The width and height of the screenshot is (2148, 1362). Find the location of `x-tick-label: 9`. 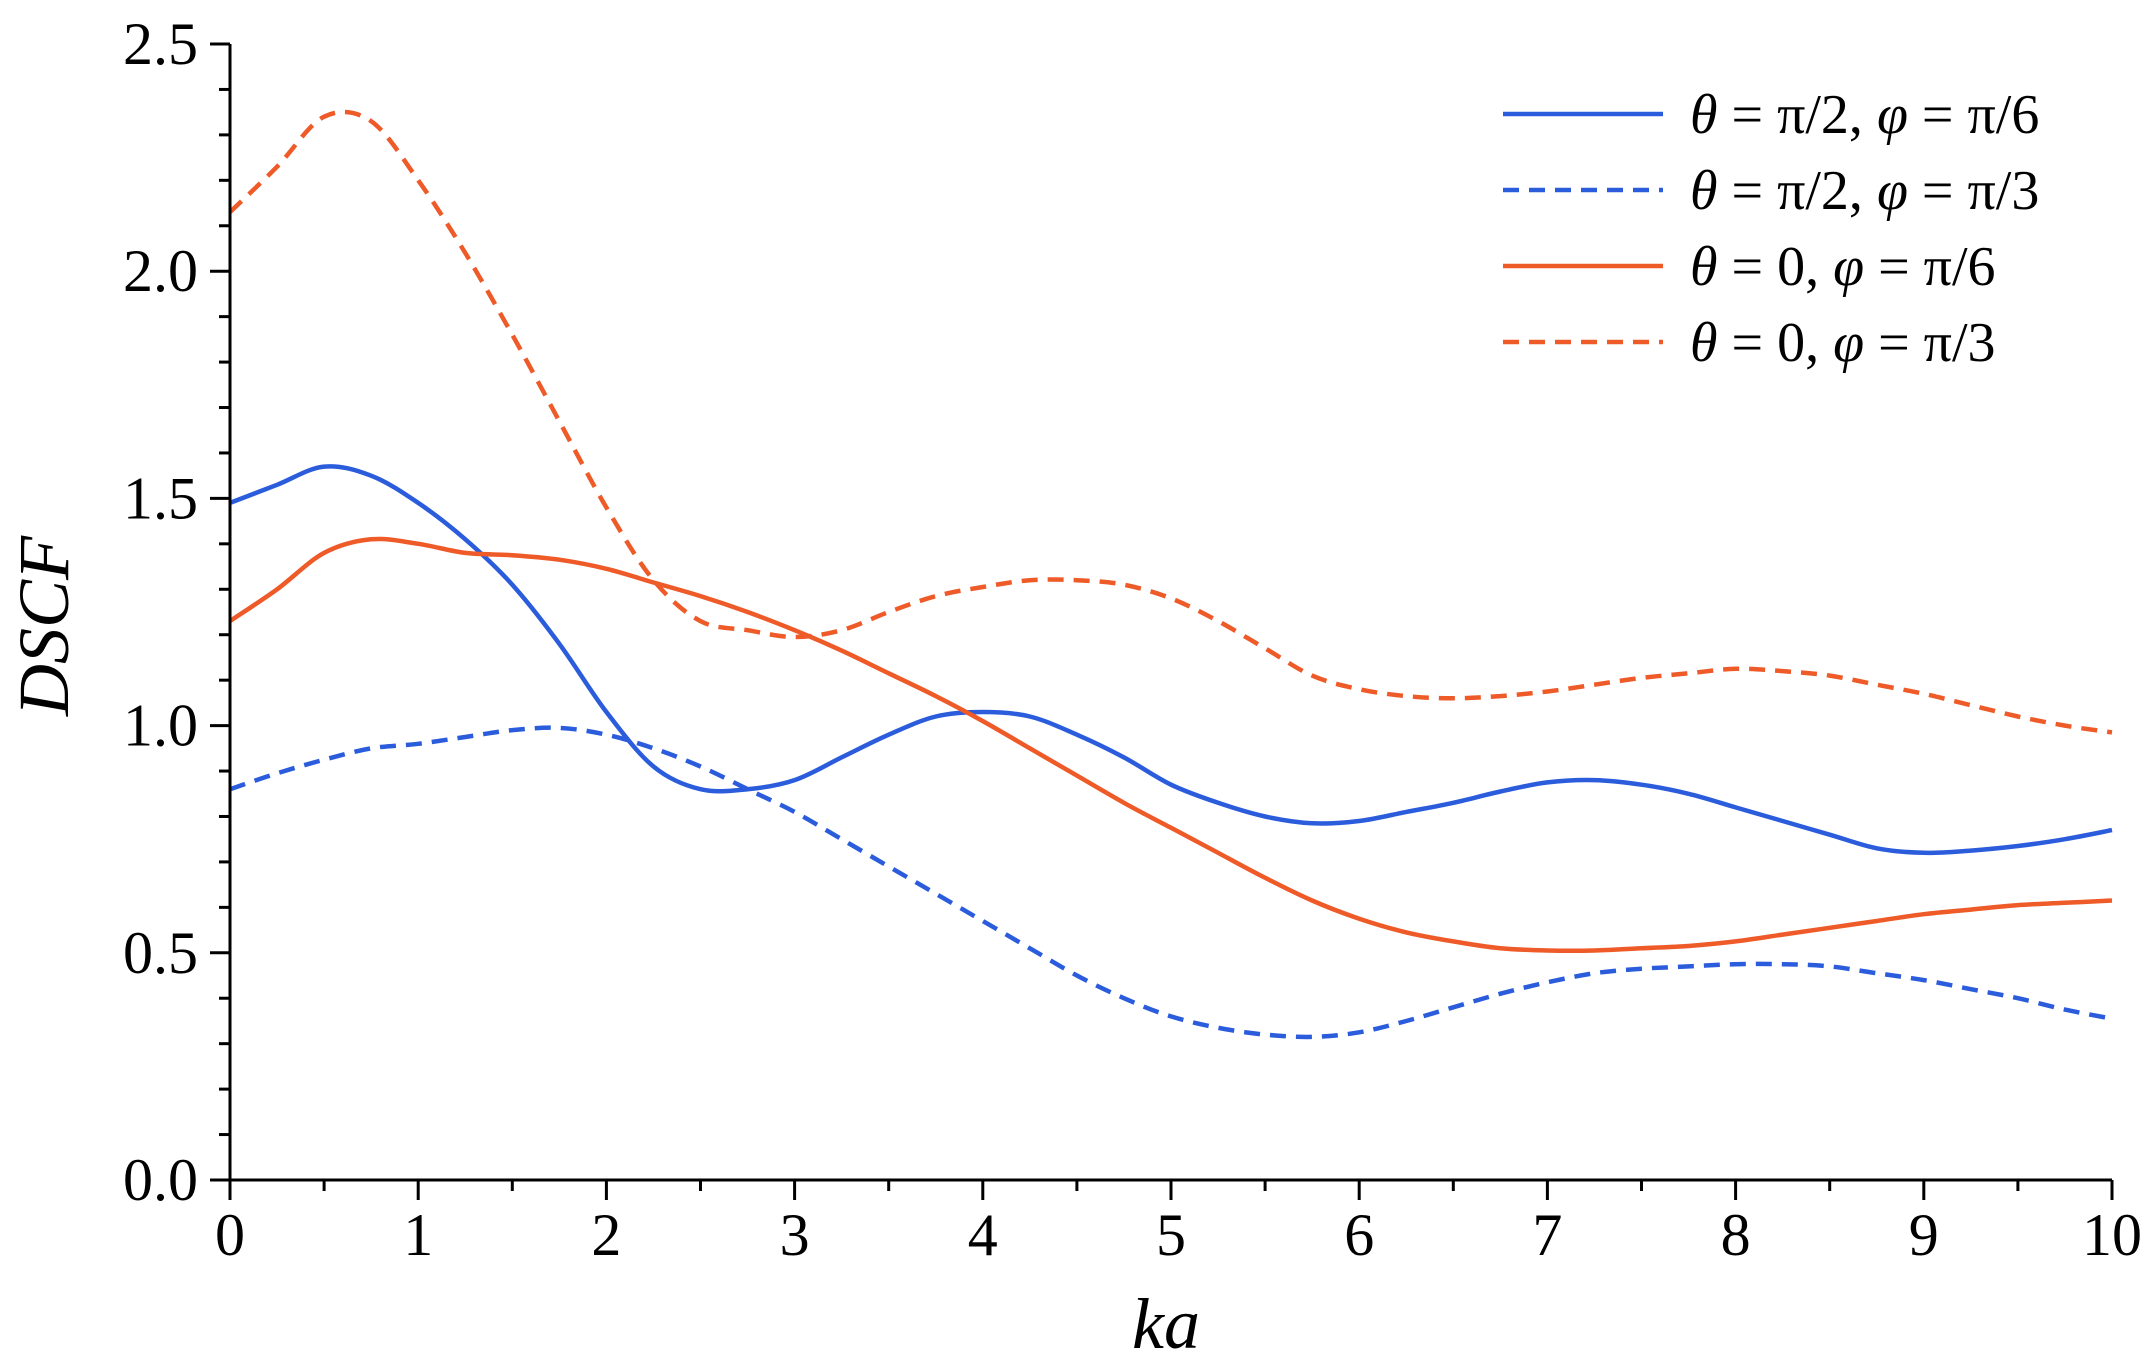

x-tick-label: 9 is located at coordinates (1924, 1235).